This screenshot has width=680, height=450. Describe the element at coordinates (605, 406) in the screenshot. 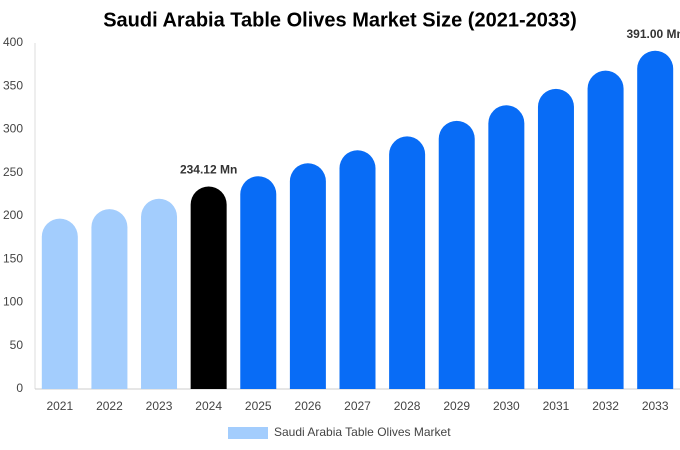

I see `x-tick-label: 2032` at that location.